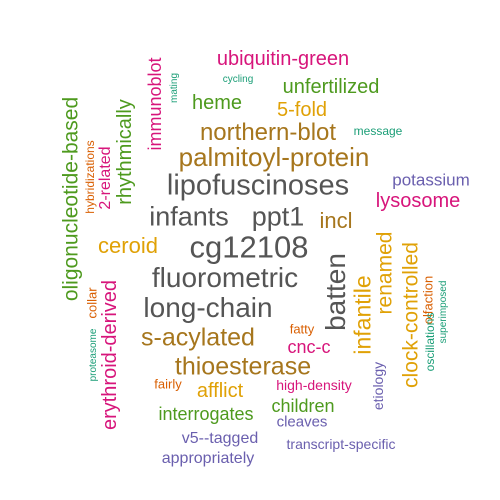 The image size is (500, 500). Describe the element at coordinates (431, 180) in the screenshot. I see `word-potassium: potassium` at that location.